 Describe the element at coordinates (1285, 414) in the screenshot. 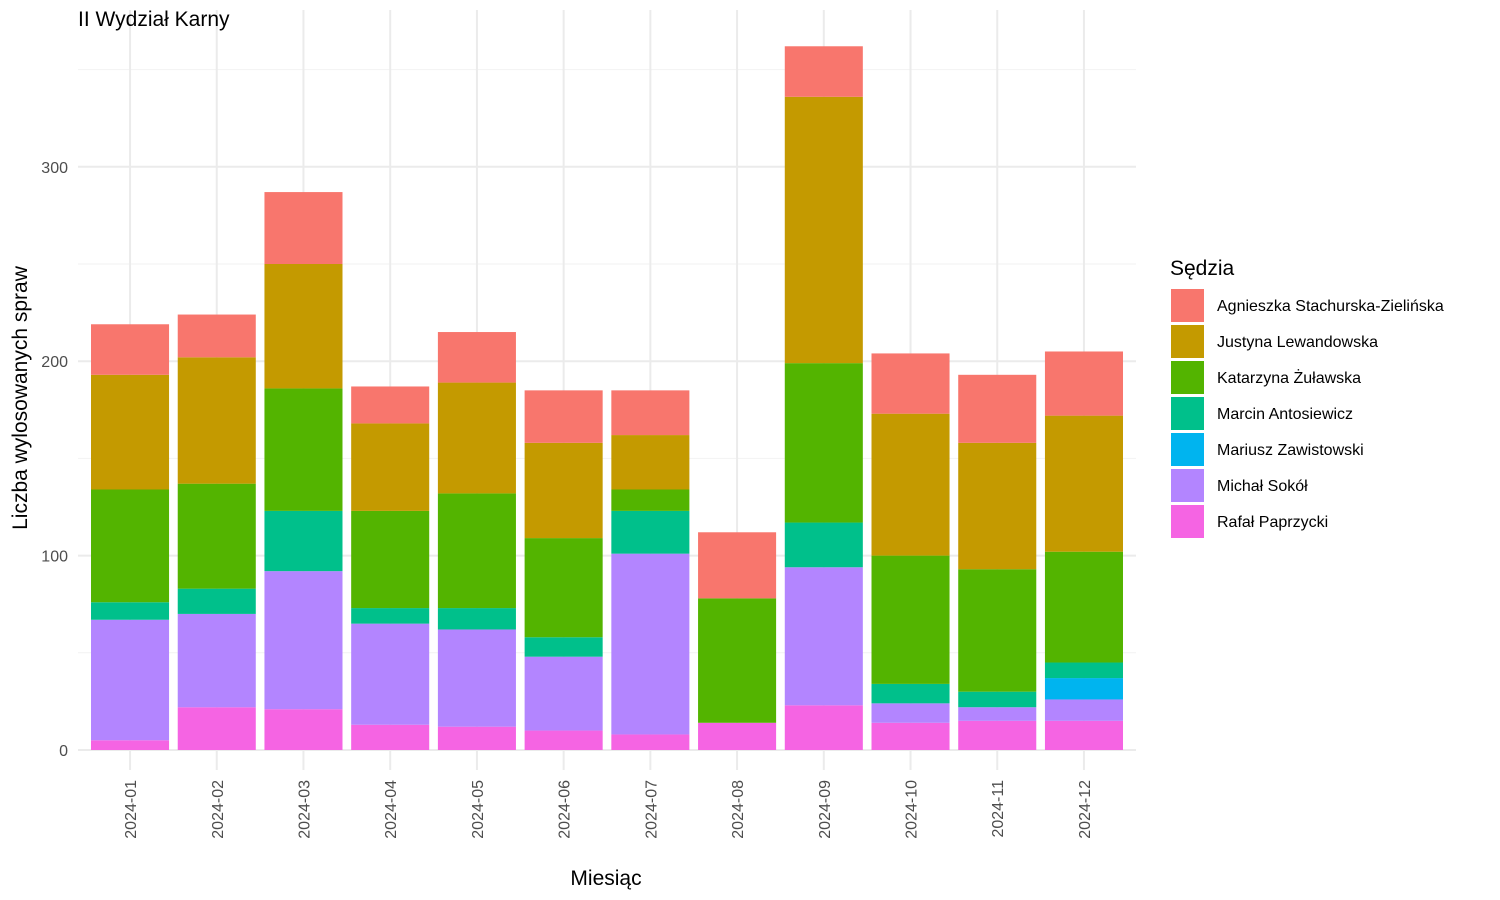

I see `legend-label: Marcin Antosiewicz` at that location.